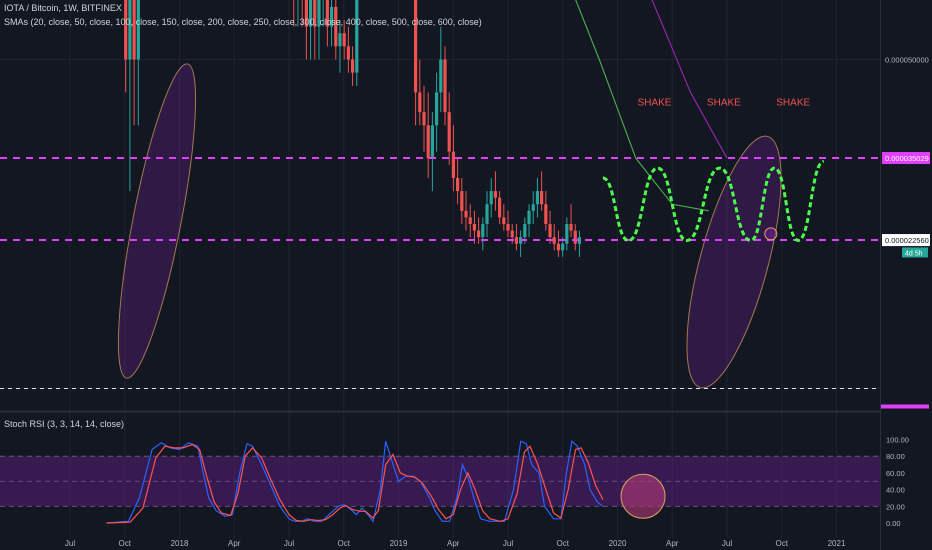  I want to click on price-tag-current: 0.000022560, so click(907, 240).